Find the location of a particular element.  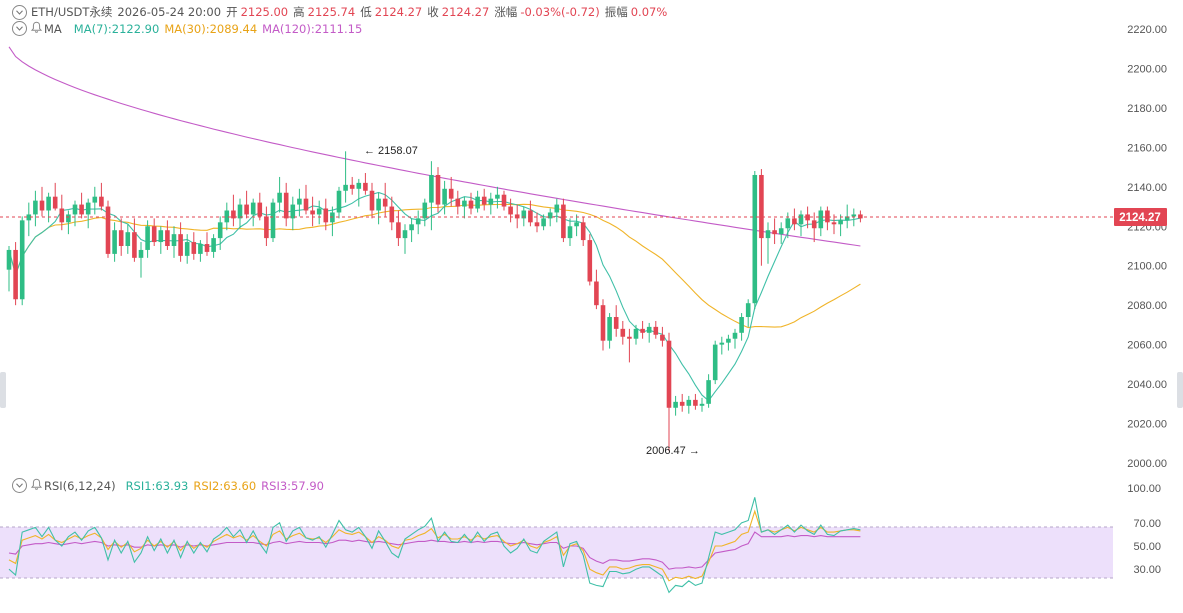

ma-label: MA is located at coordinates (53, 28).